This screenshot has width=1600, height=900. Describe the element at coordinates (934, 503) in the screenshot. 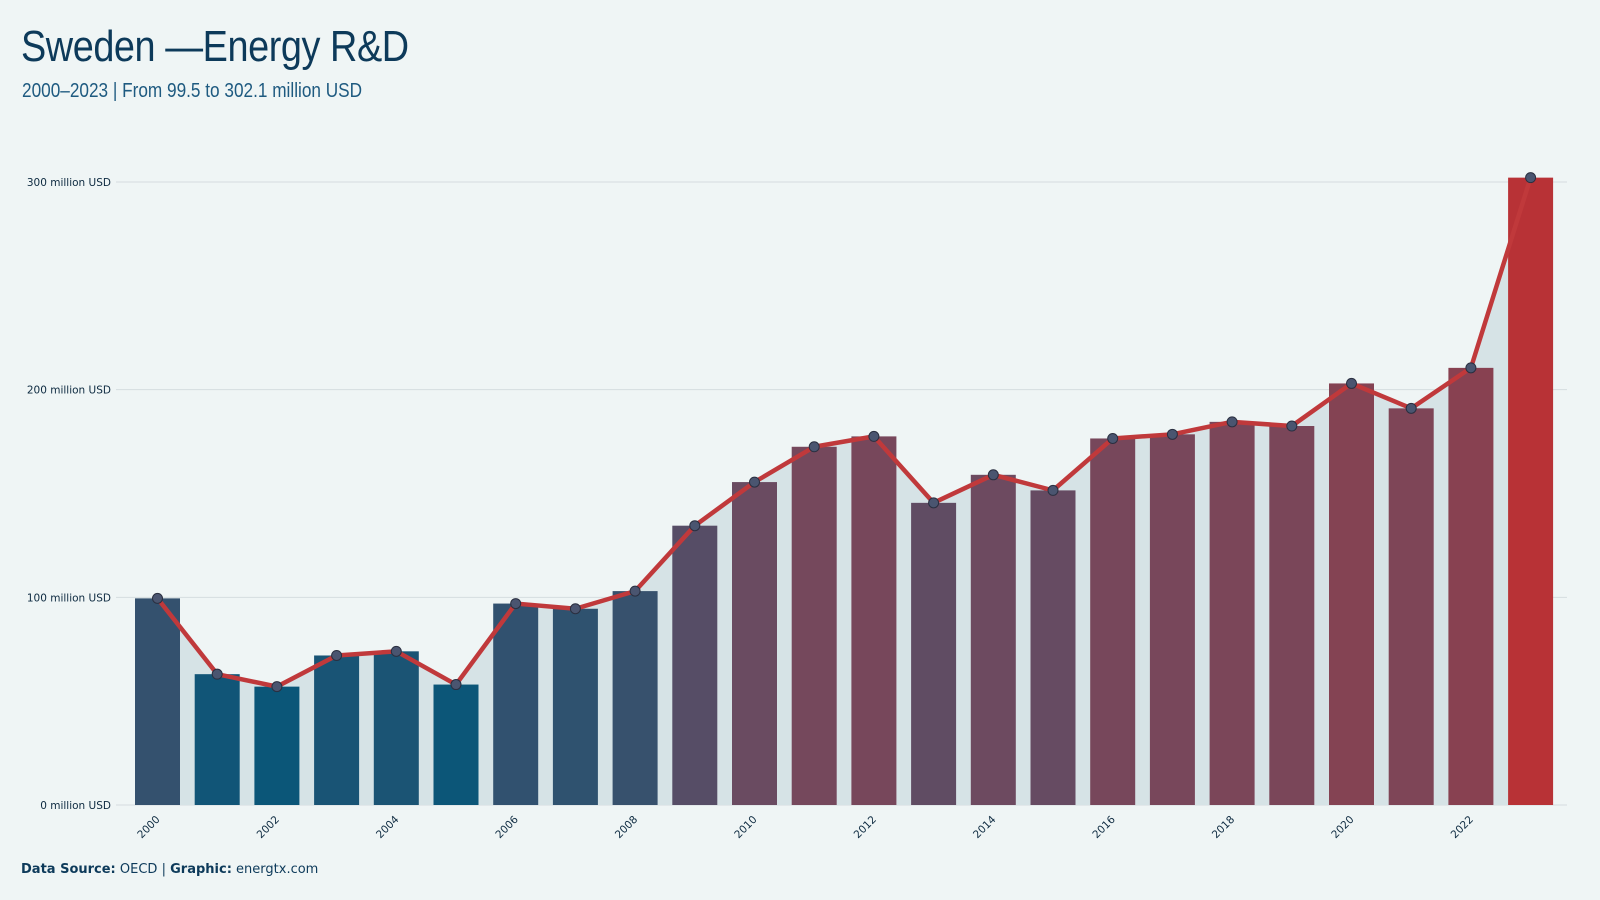

I see `point-2013` at that location.